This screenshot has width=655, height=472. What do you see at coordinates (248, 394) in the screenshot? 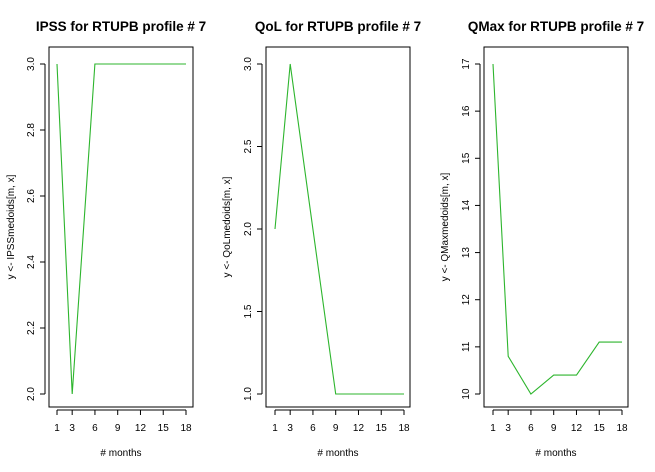
I see `y-tick-label: 1.0` at bounding box center [248, 394].